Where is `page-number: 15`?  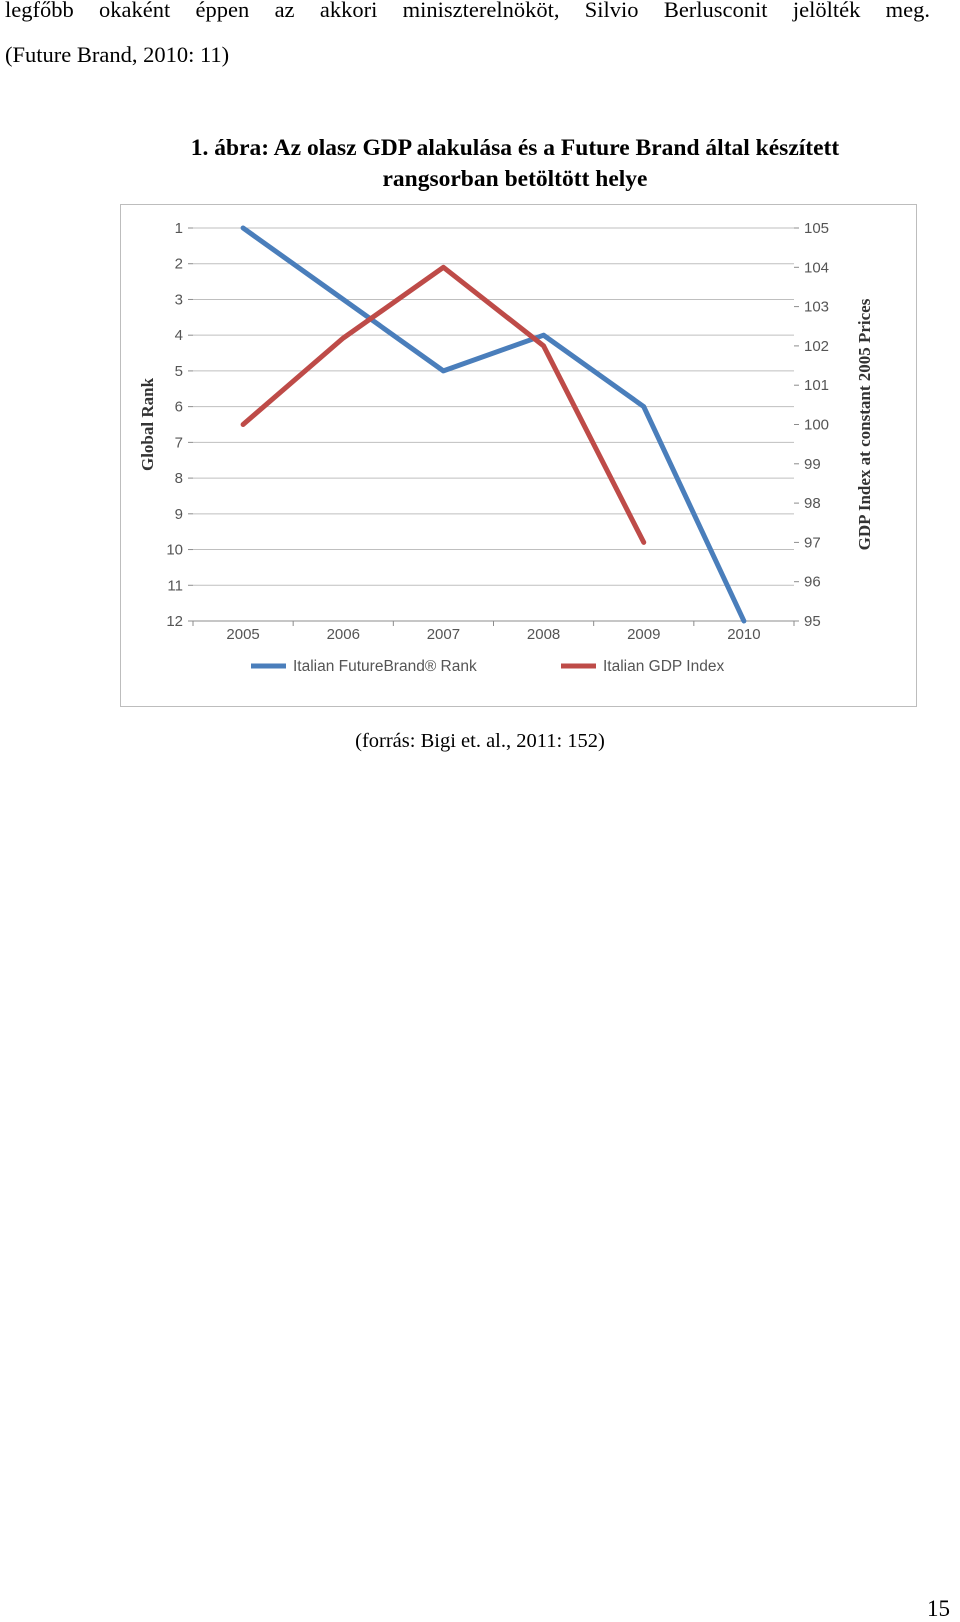 page-number: 15 is located at coordinates (938, 1608).